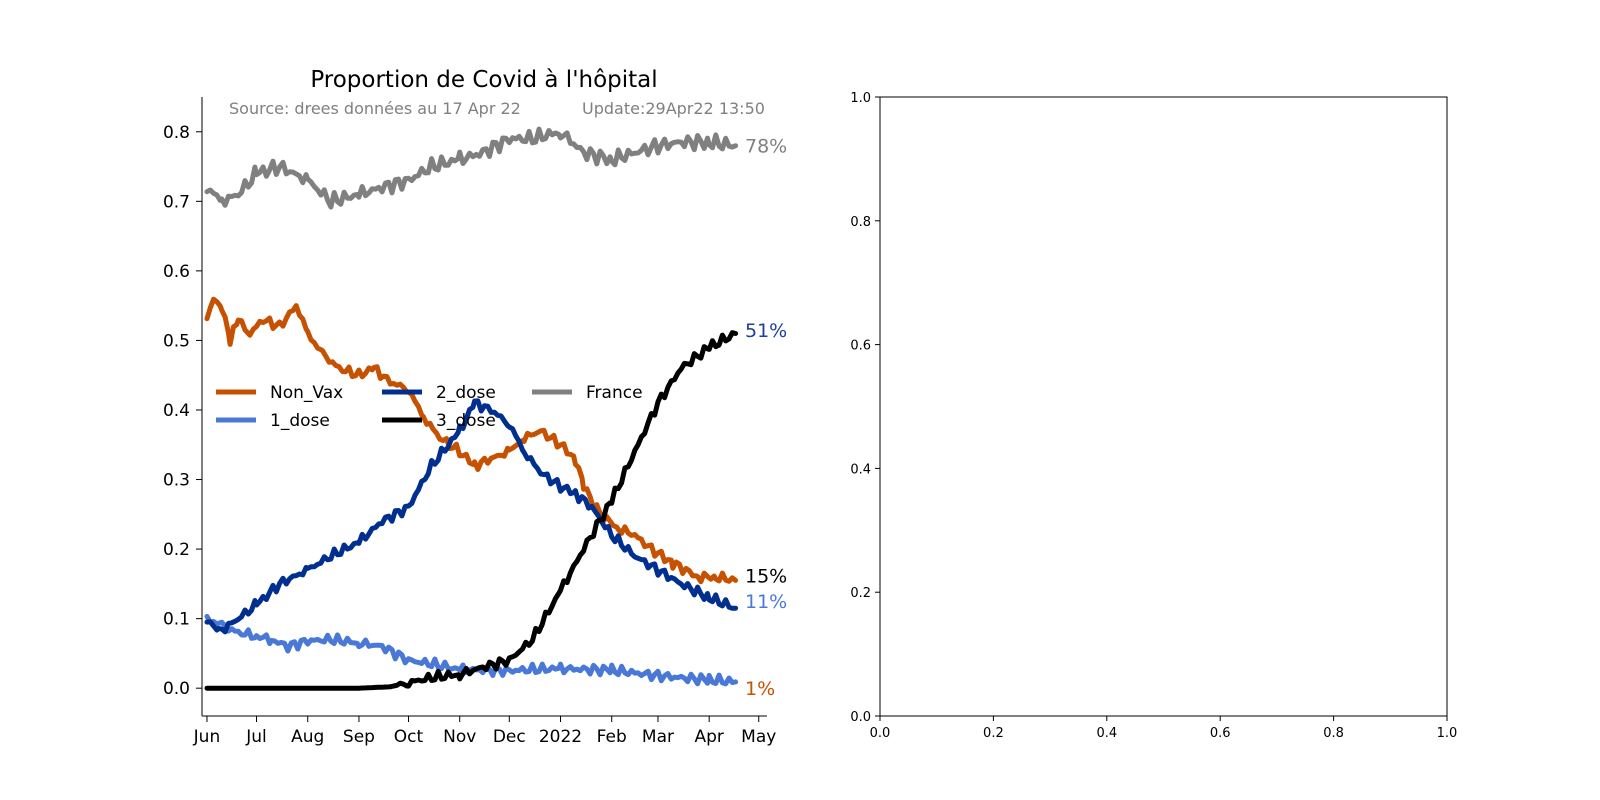 The image size is (1600, 800). What do you see at coordinates (1333, 733) in the screenshot?
I see `x-tick-label: 0.8` at bounding box center [1333, 733].